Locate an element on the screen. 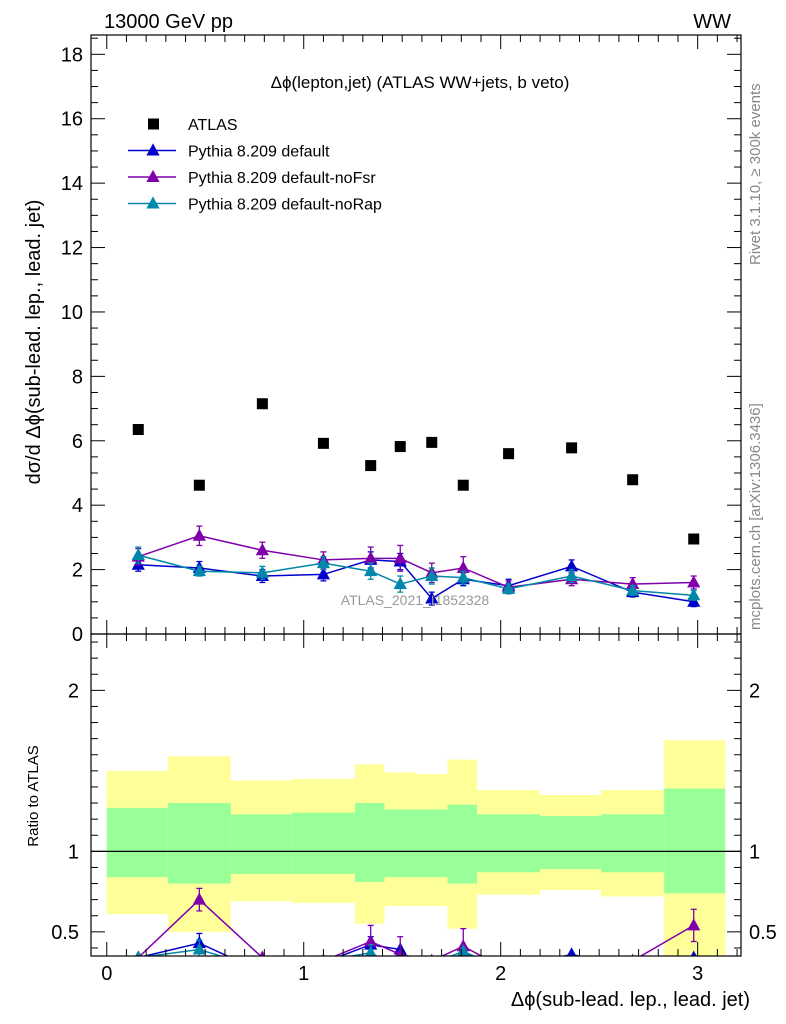  pythia-8-209-default-nofsr-ratio-line is located at coordinates (416, 927).